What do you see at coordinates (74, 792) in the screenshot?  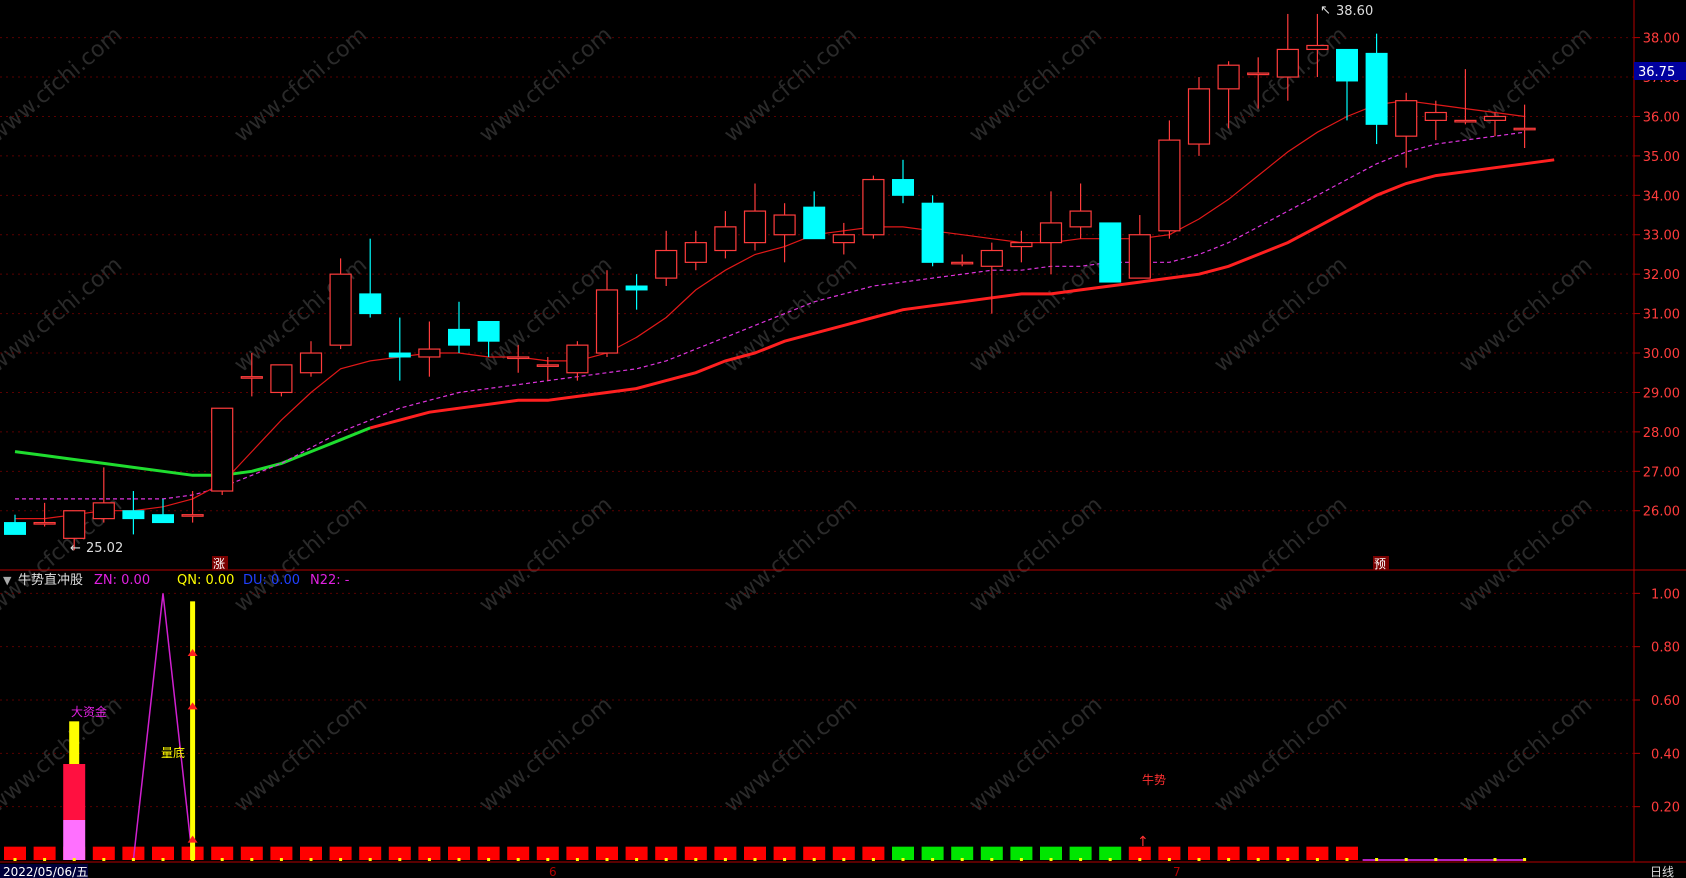 I see `dazijin-red-segment` at bounding box center [74, 792].